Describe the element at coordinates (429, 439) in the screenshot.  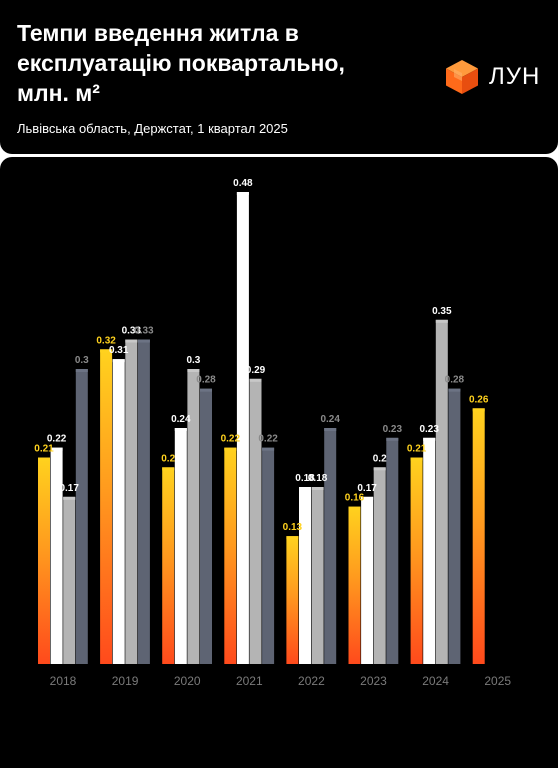
I see `bar-cap-2024-q2` at that location.